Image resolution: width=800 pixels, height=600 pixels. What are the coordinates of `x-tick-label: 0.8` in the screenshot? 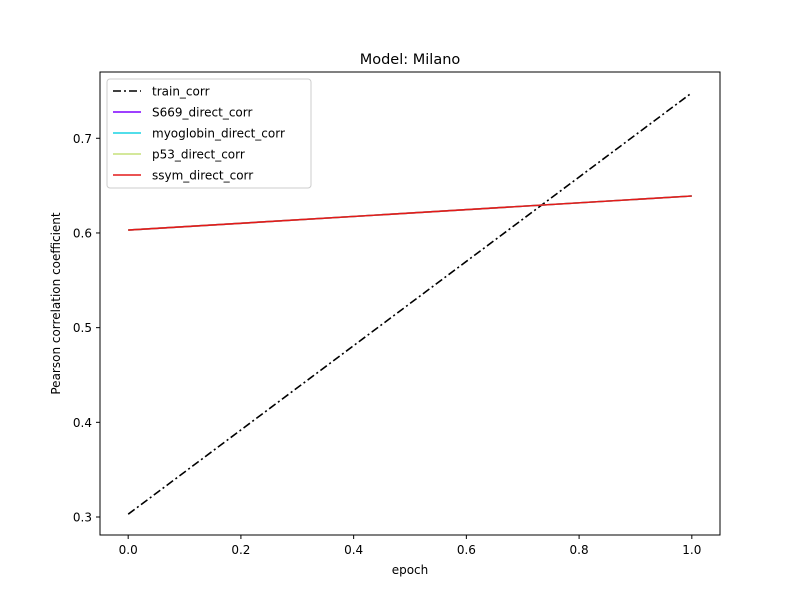 It's located at (579, 550).